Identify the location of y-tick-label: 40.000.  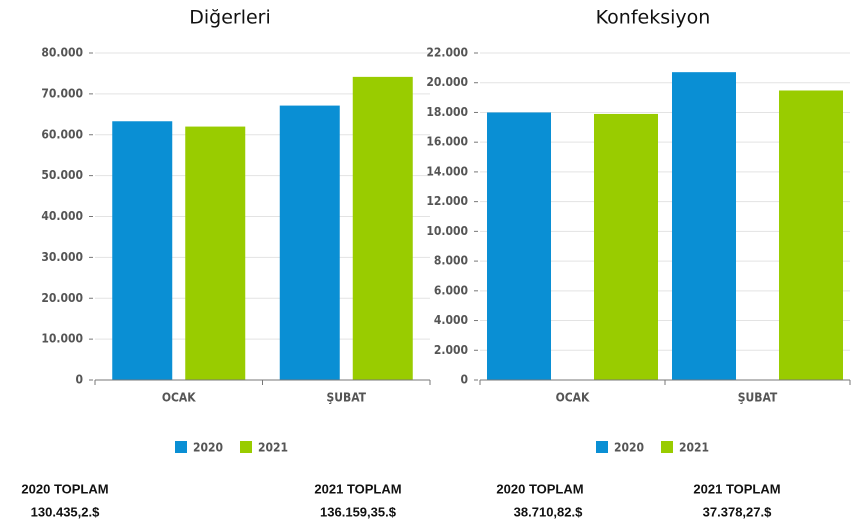
(62, 216).